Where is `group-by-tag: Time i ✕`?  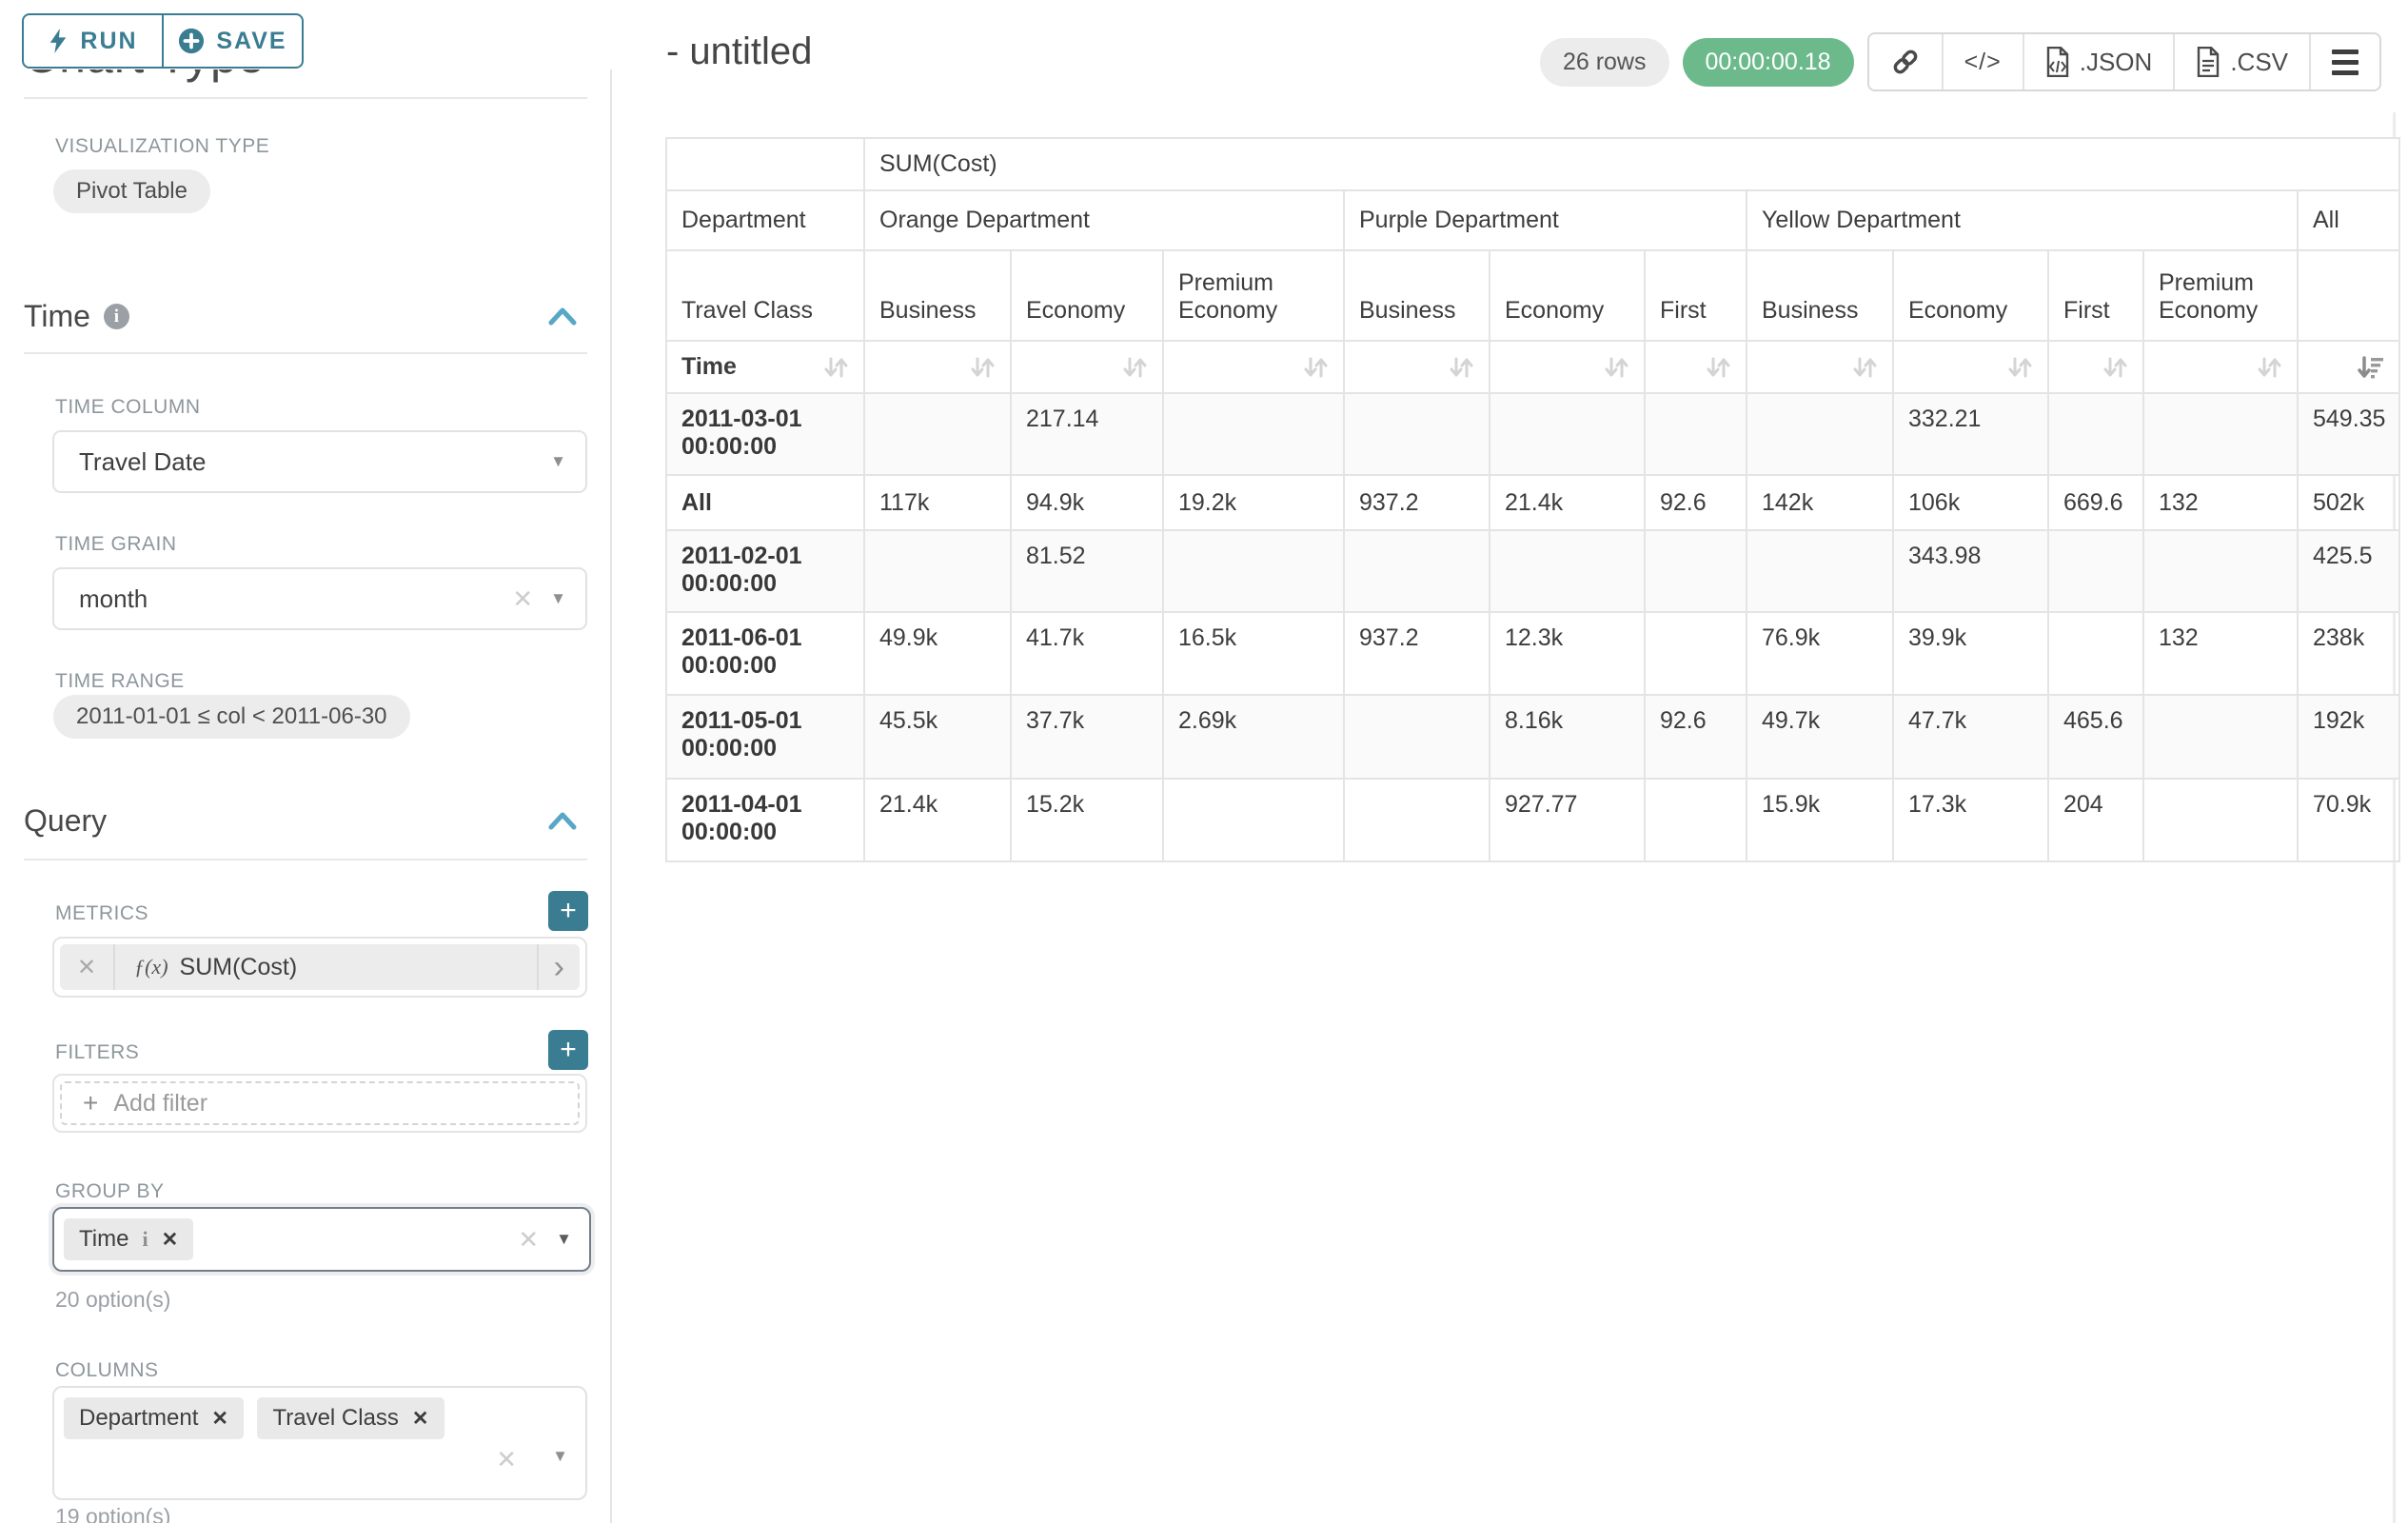
group-by-tag: Time i ✕ is located at coordinates (129, 1239).